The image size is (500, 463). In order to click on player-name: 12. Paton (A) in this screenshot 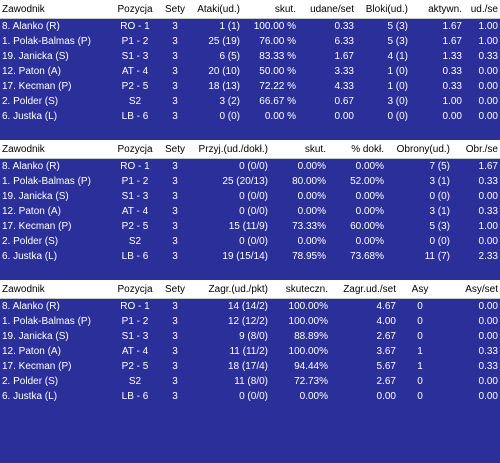, I will do `click(31, 211)`.